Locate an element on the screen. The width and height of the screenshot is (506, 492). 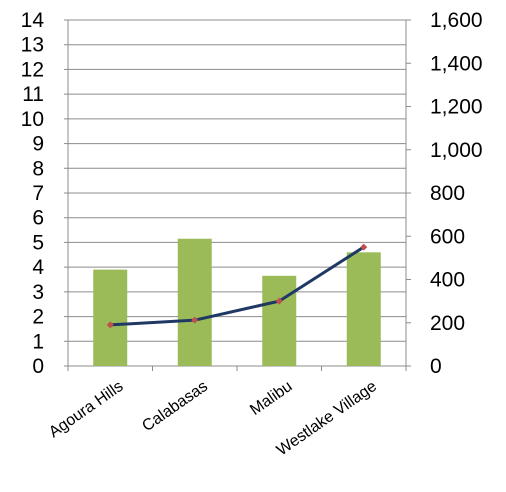
line-point-malibu is located at coordinates (279, 301).